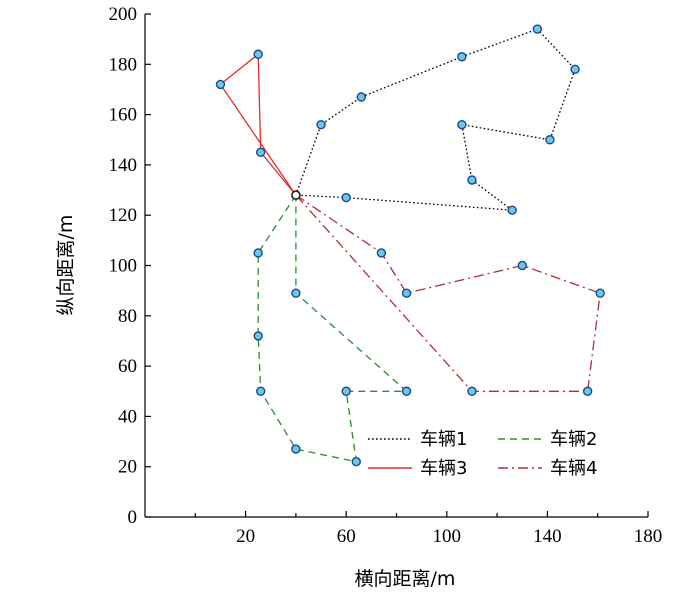 This screenshot has height=592, width=700. What do you see at coordinates (482, 454) in the screenshot?
I see `legend: 车辆1 车辆2 车辆3 车辆4` at bounding box center [482, 454].